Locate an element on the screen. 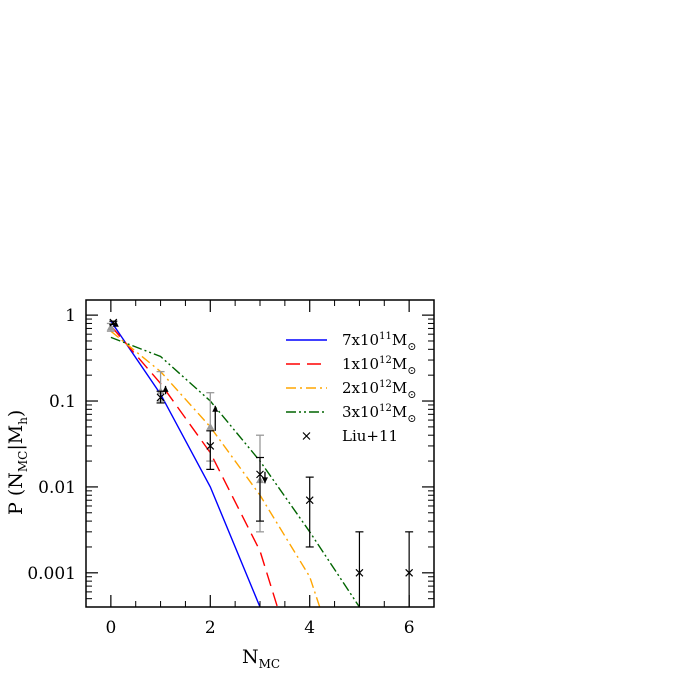  y-tick-label: 1 is located at coordinates (70, 316).